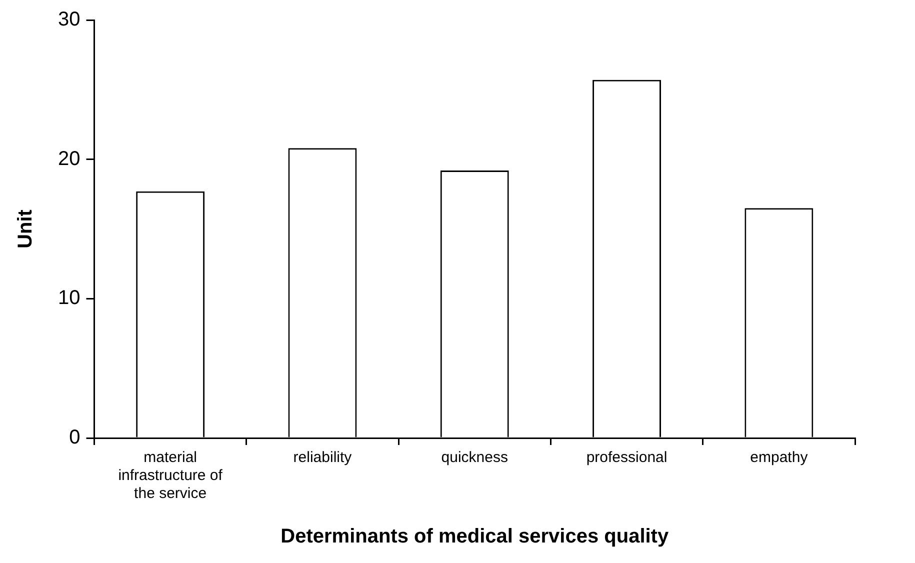 Image resolution: width=915 pixels, height=563 pixels. I want to click on y-axis-title: Unit, so click(25, 228).